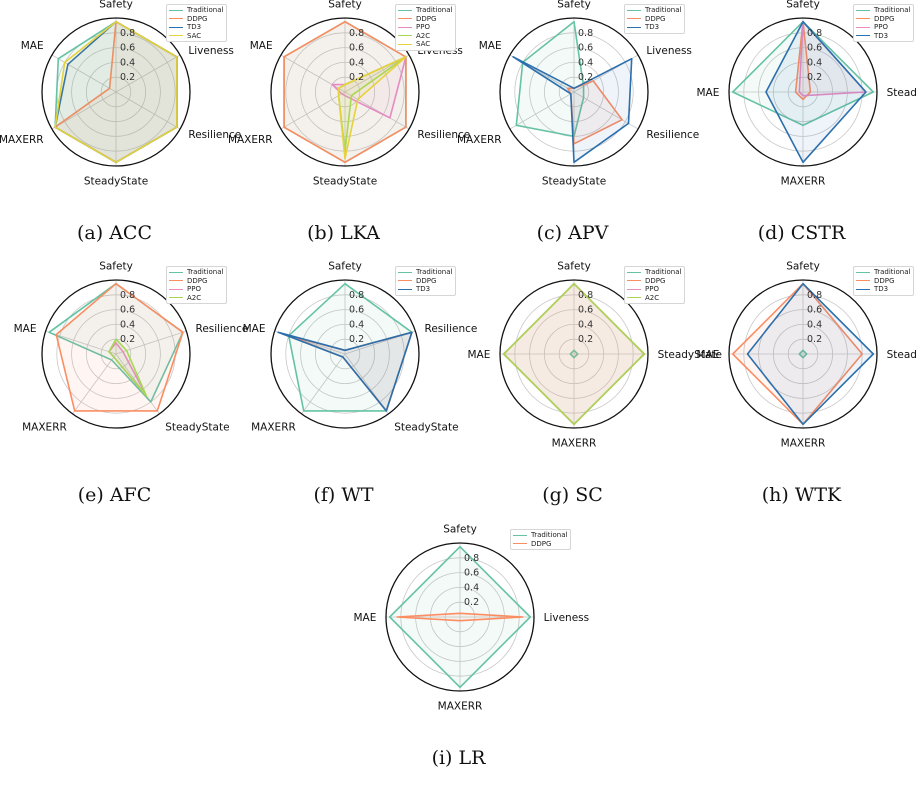 The image size is (917, 787). Describe the element at coordinates (211, 51) in the screenshot. I see `axis-label-liveness: Liveness` at that location.